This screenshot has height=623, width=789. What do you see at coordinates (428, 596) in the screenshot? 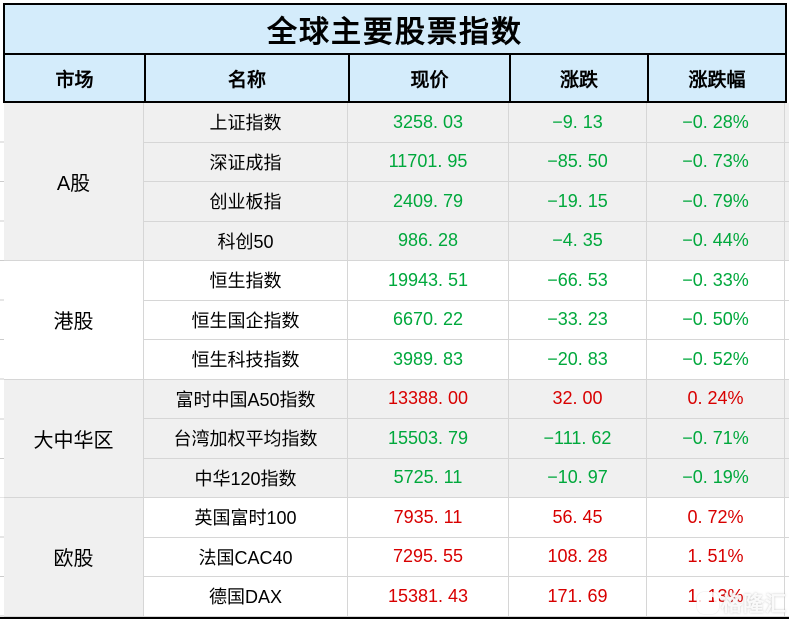
I see `price-value: 15381. 43` at bounding box center [428, 596].